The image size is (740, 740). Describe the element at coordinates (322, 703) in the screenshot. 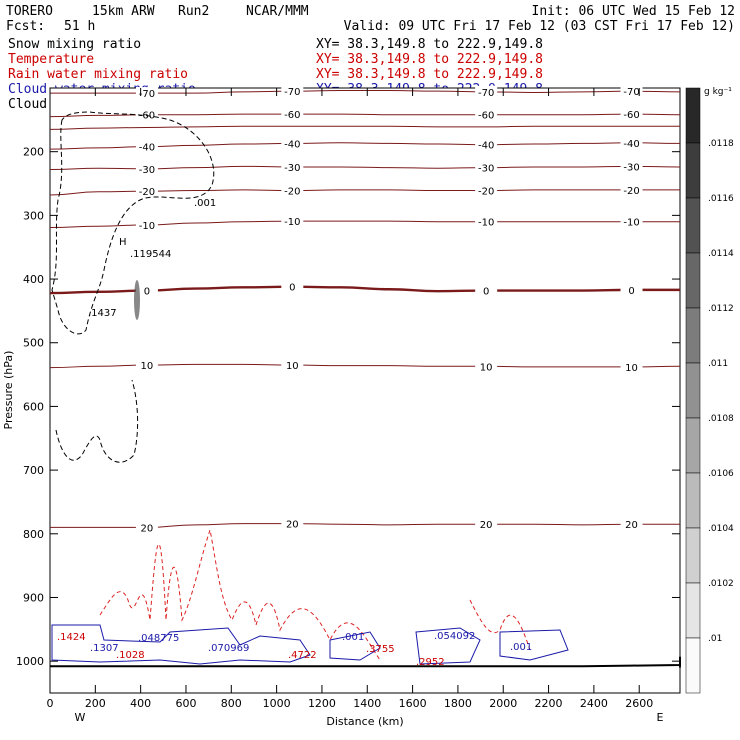

I see `x-tick-label: 1200` at that location.